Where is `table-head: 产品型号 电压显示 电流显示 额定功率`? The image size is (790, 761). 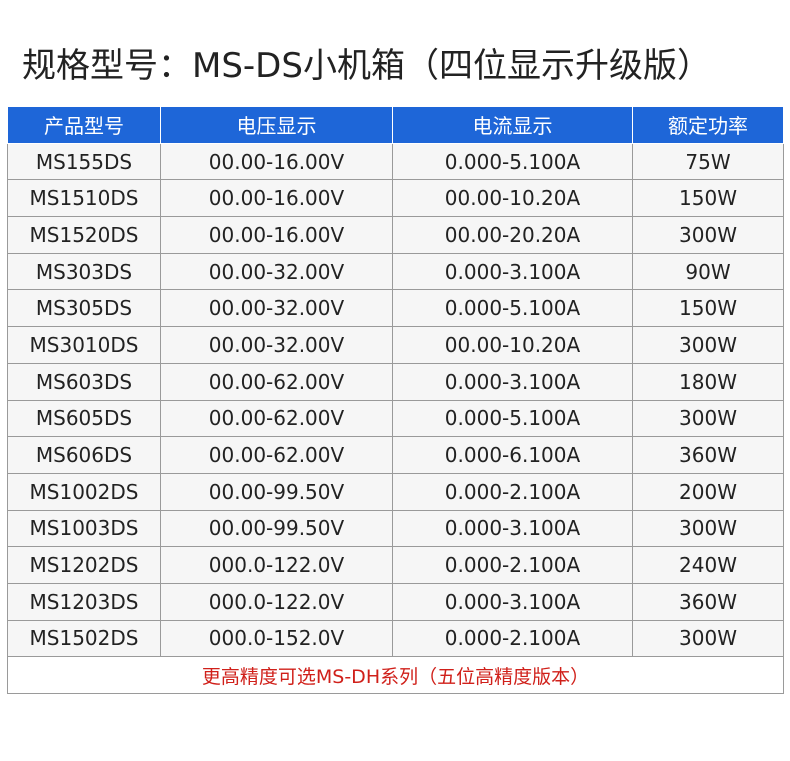
table-head: 产品型号 电压显示 电流显示 额定功率 is located at coordinates (395, 125).